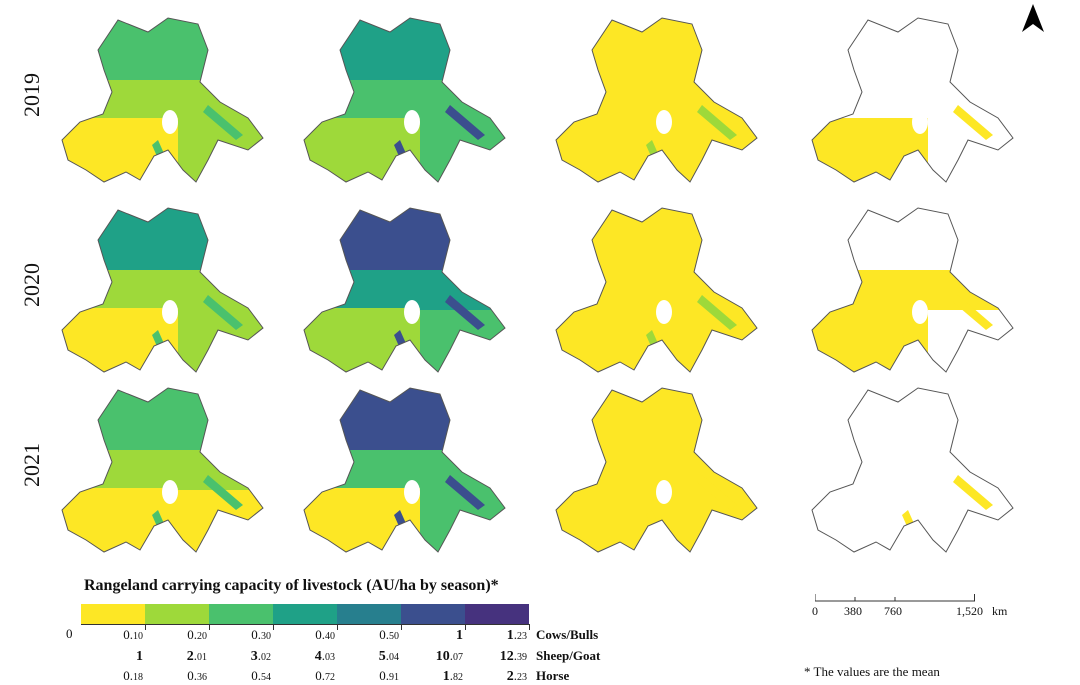 This screenshot has height=685, width=1080. I want to click on legend-value-decimal: 82, so click(458, 677).